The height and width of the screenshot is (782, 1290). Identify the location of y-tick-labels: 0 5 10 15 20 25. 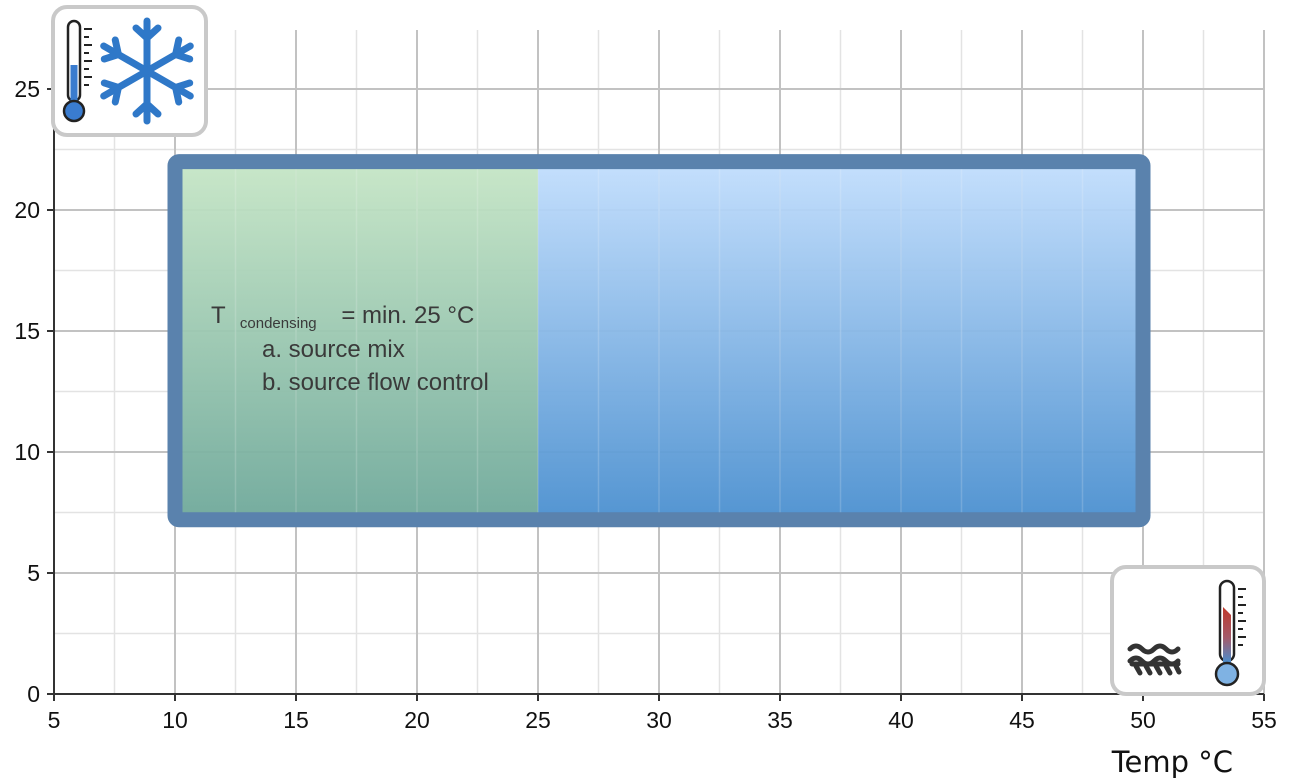
(34, 391).